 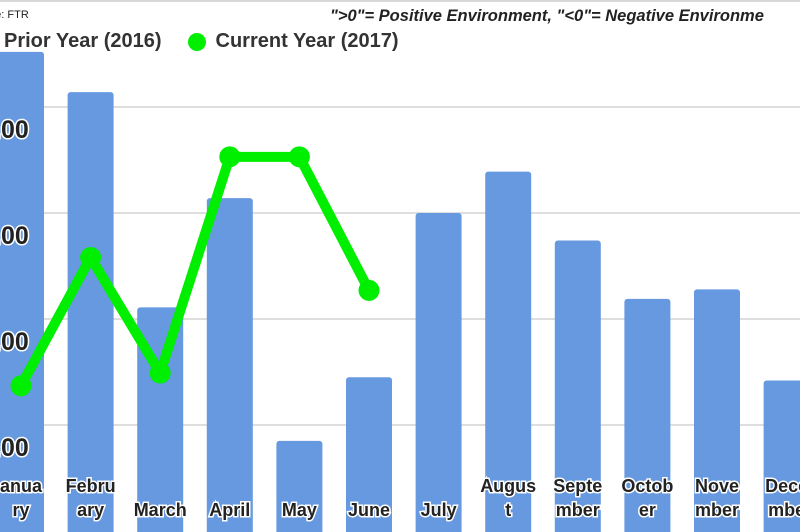 I want to click on bar-december, so click(x=781, y=456).